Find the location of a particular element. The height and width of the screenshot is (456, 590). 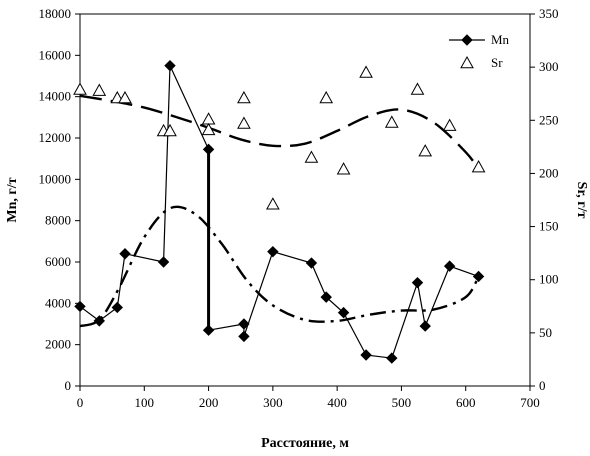

x-tick-label: 100 is located at coordinates (145, 402).